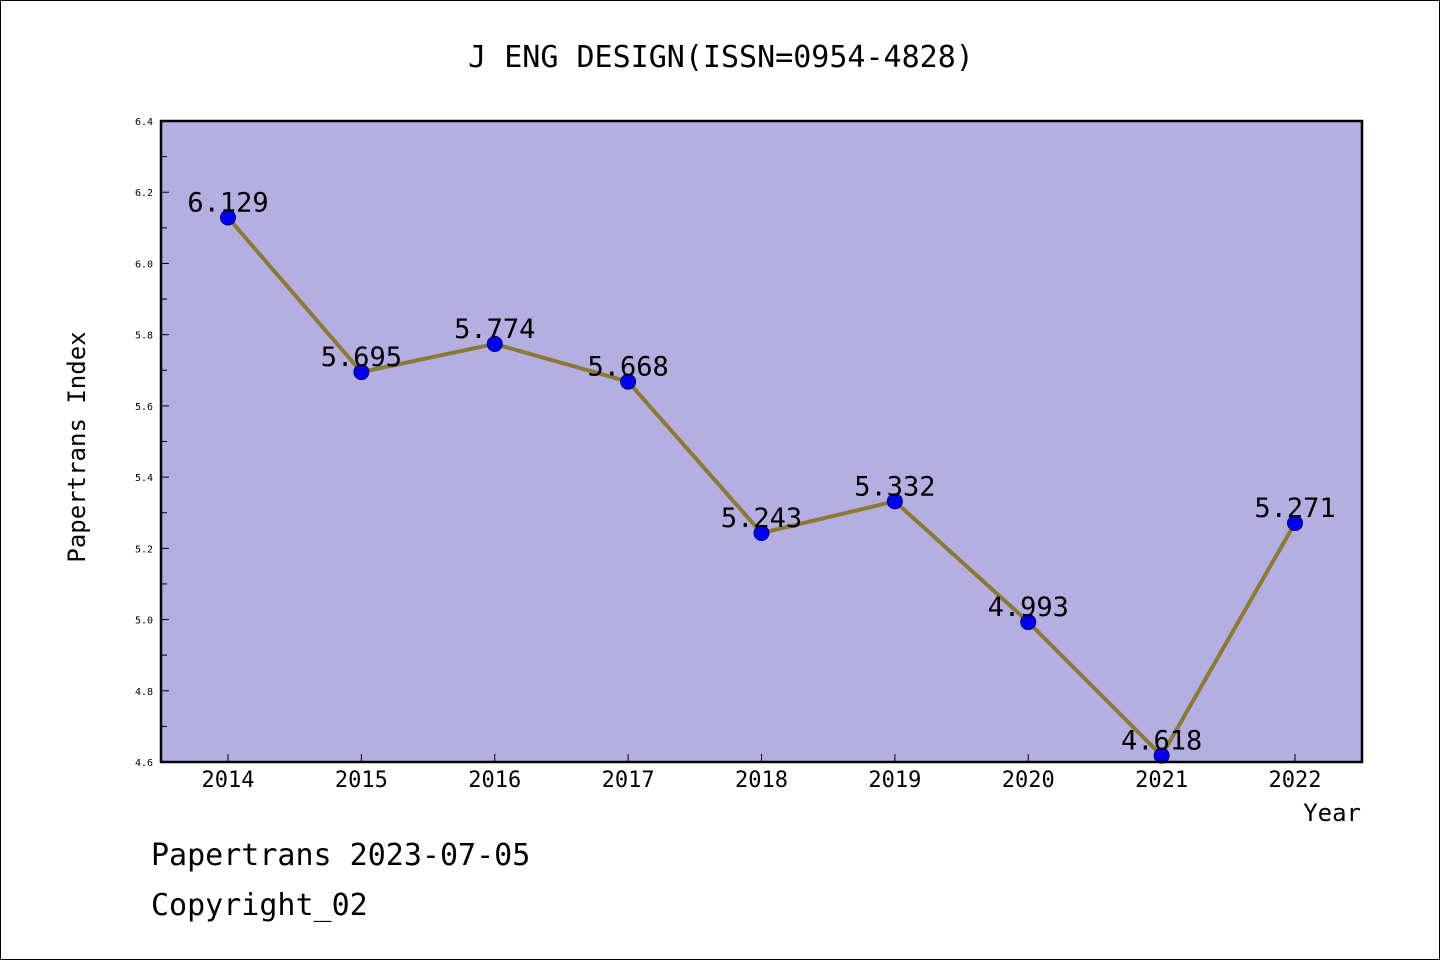  Describe the element at coordinates (144, 264) in the screenshot. I see `y-tick-label: 6.0` at that location.